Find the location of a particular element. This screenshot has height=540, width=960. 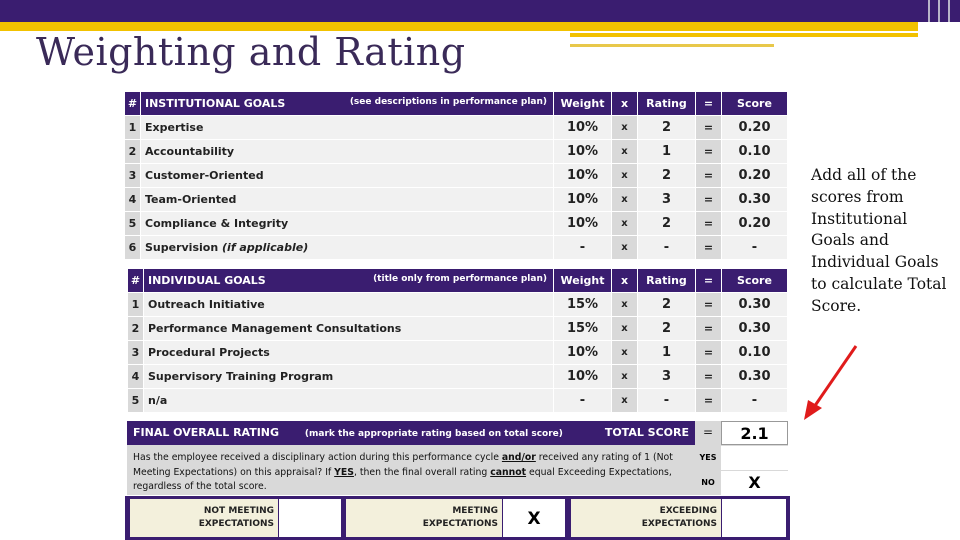

page-title: Weighting and Rating is located at coordinates (251, 52).